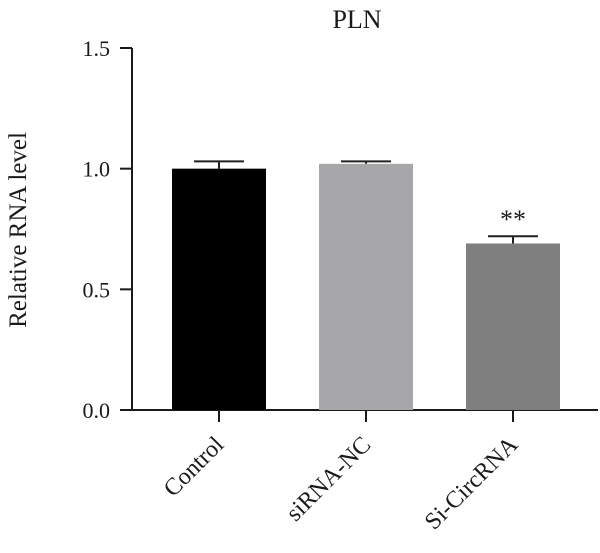  Describe the element at coordinates (194, 467) in the screenshot. I see `x-tick-label: Control` at that location.